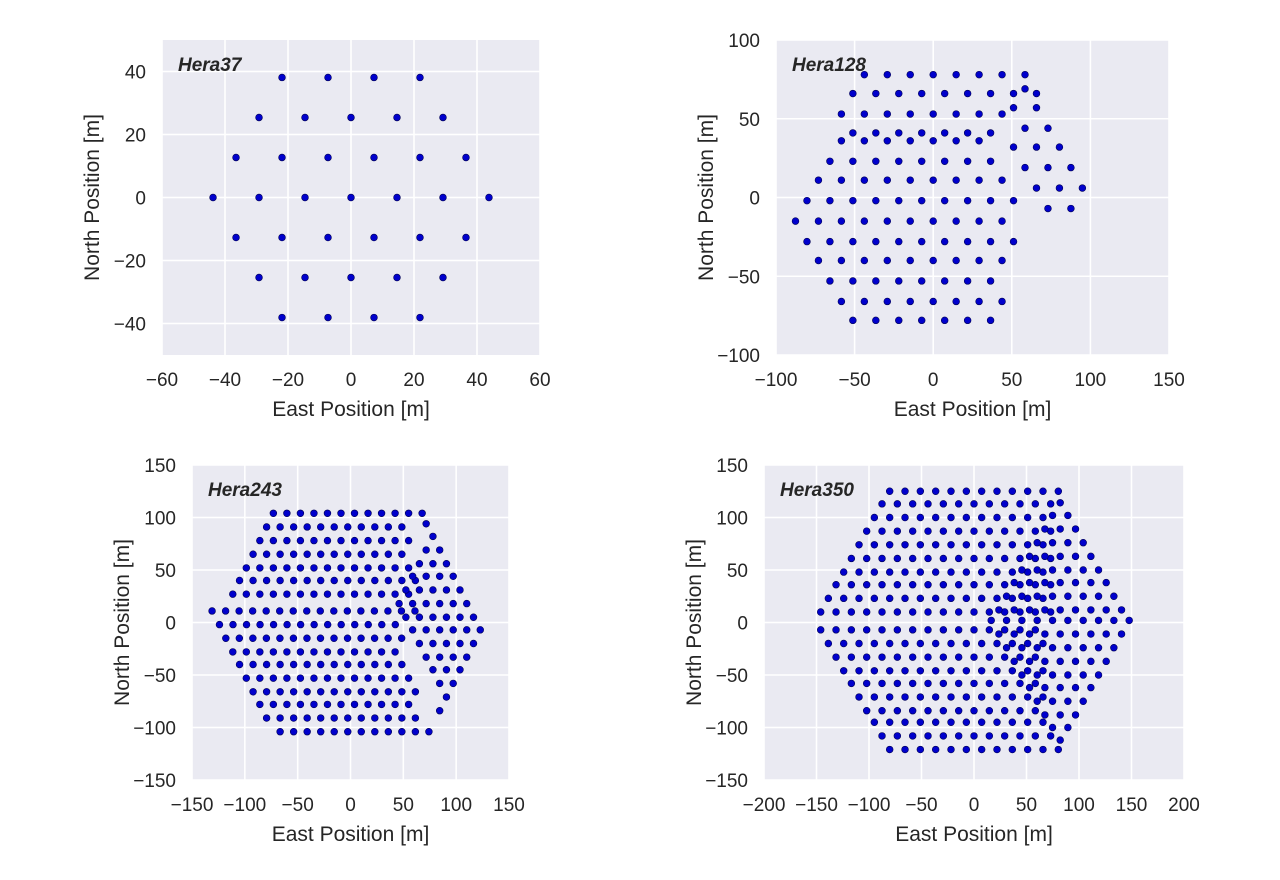 This screenshot has height=880, width=1280. What do you see at coordinates (403, 805) in the screenshot?
I see `x-tick-label: 50` at bounding box center [403, 805].